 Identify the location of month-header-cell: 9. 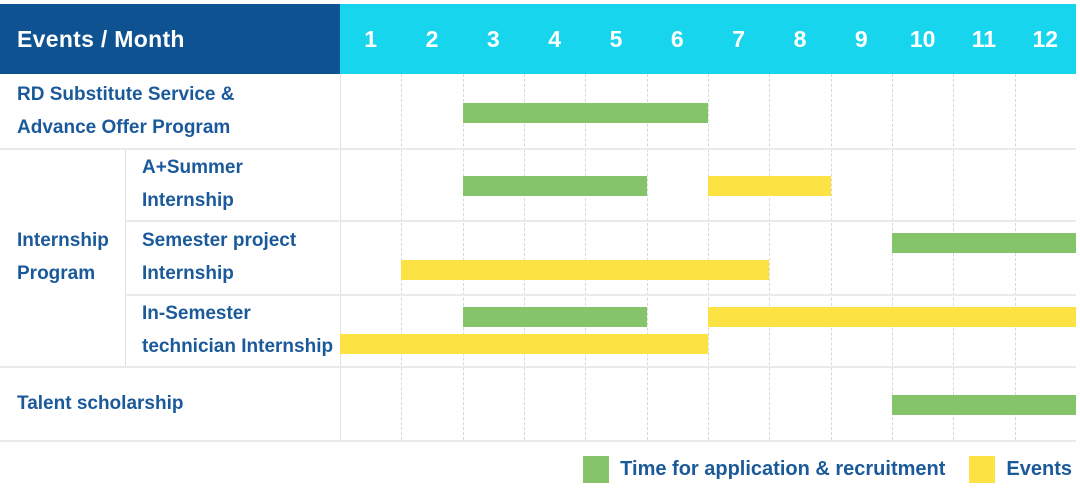
(861, 38).